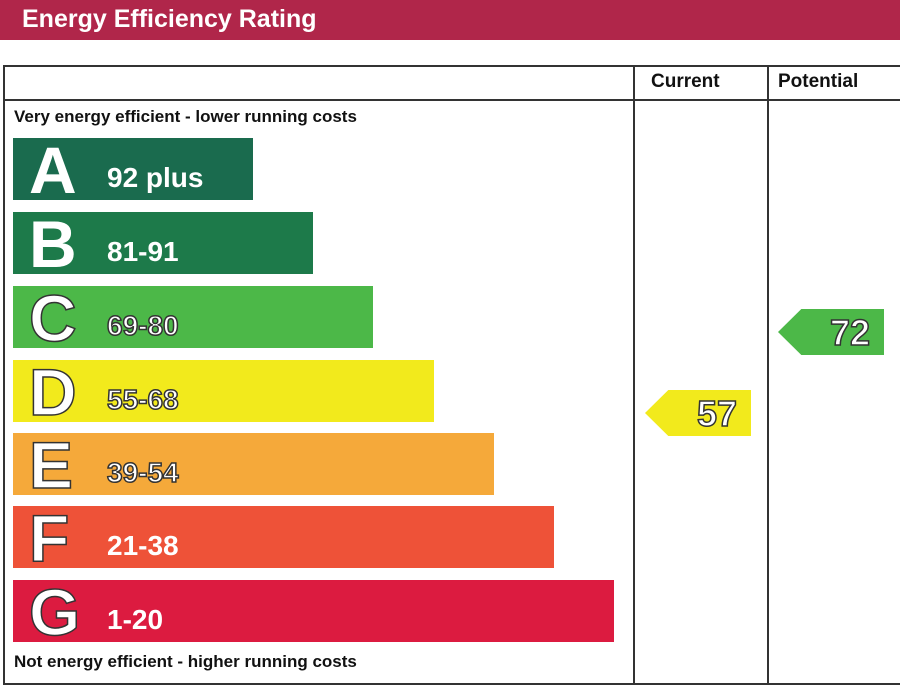  What do you see at coordinates (54, 612) in the screenshot?
I see `band-letter: G` at bounding box center [54, 612].